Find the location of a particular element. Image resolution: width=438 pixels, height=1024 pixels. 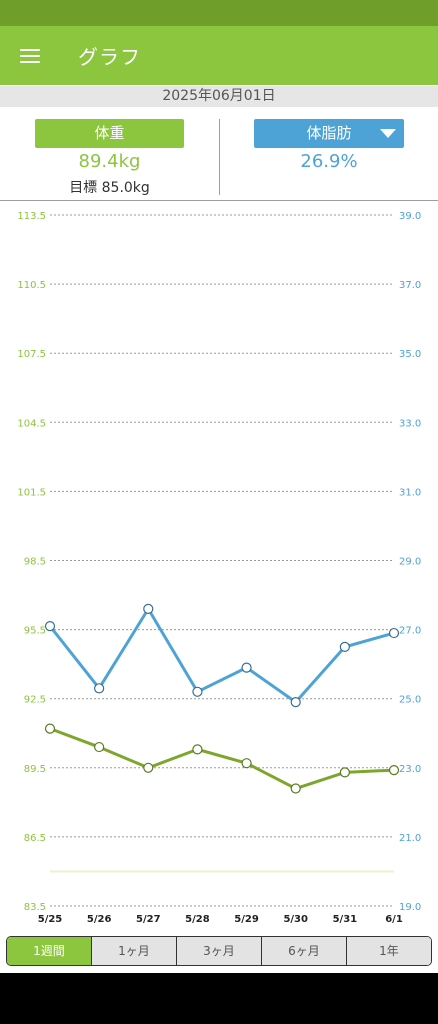

x-tick-label: 6/1 is located at coordinates (394, 919).